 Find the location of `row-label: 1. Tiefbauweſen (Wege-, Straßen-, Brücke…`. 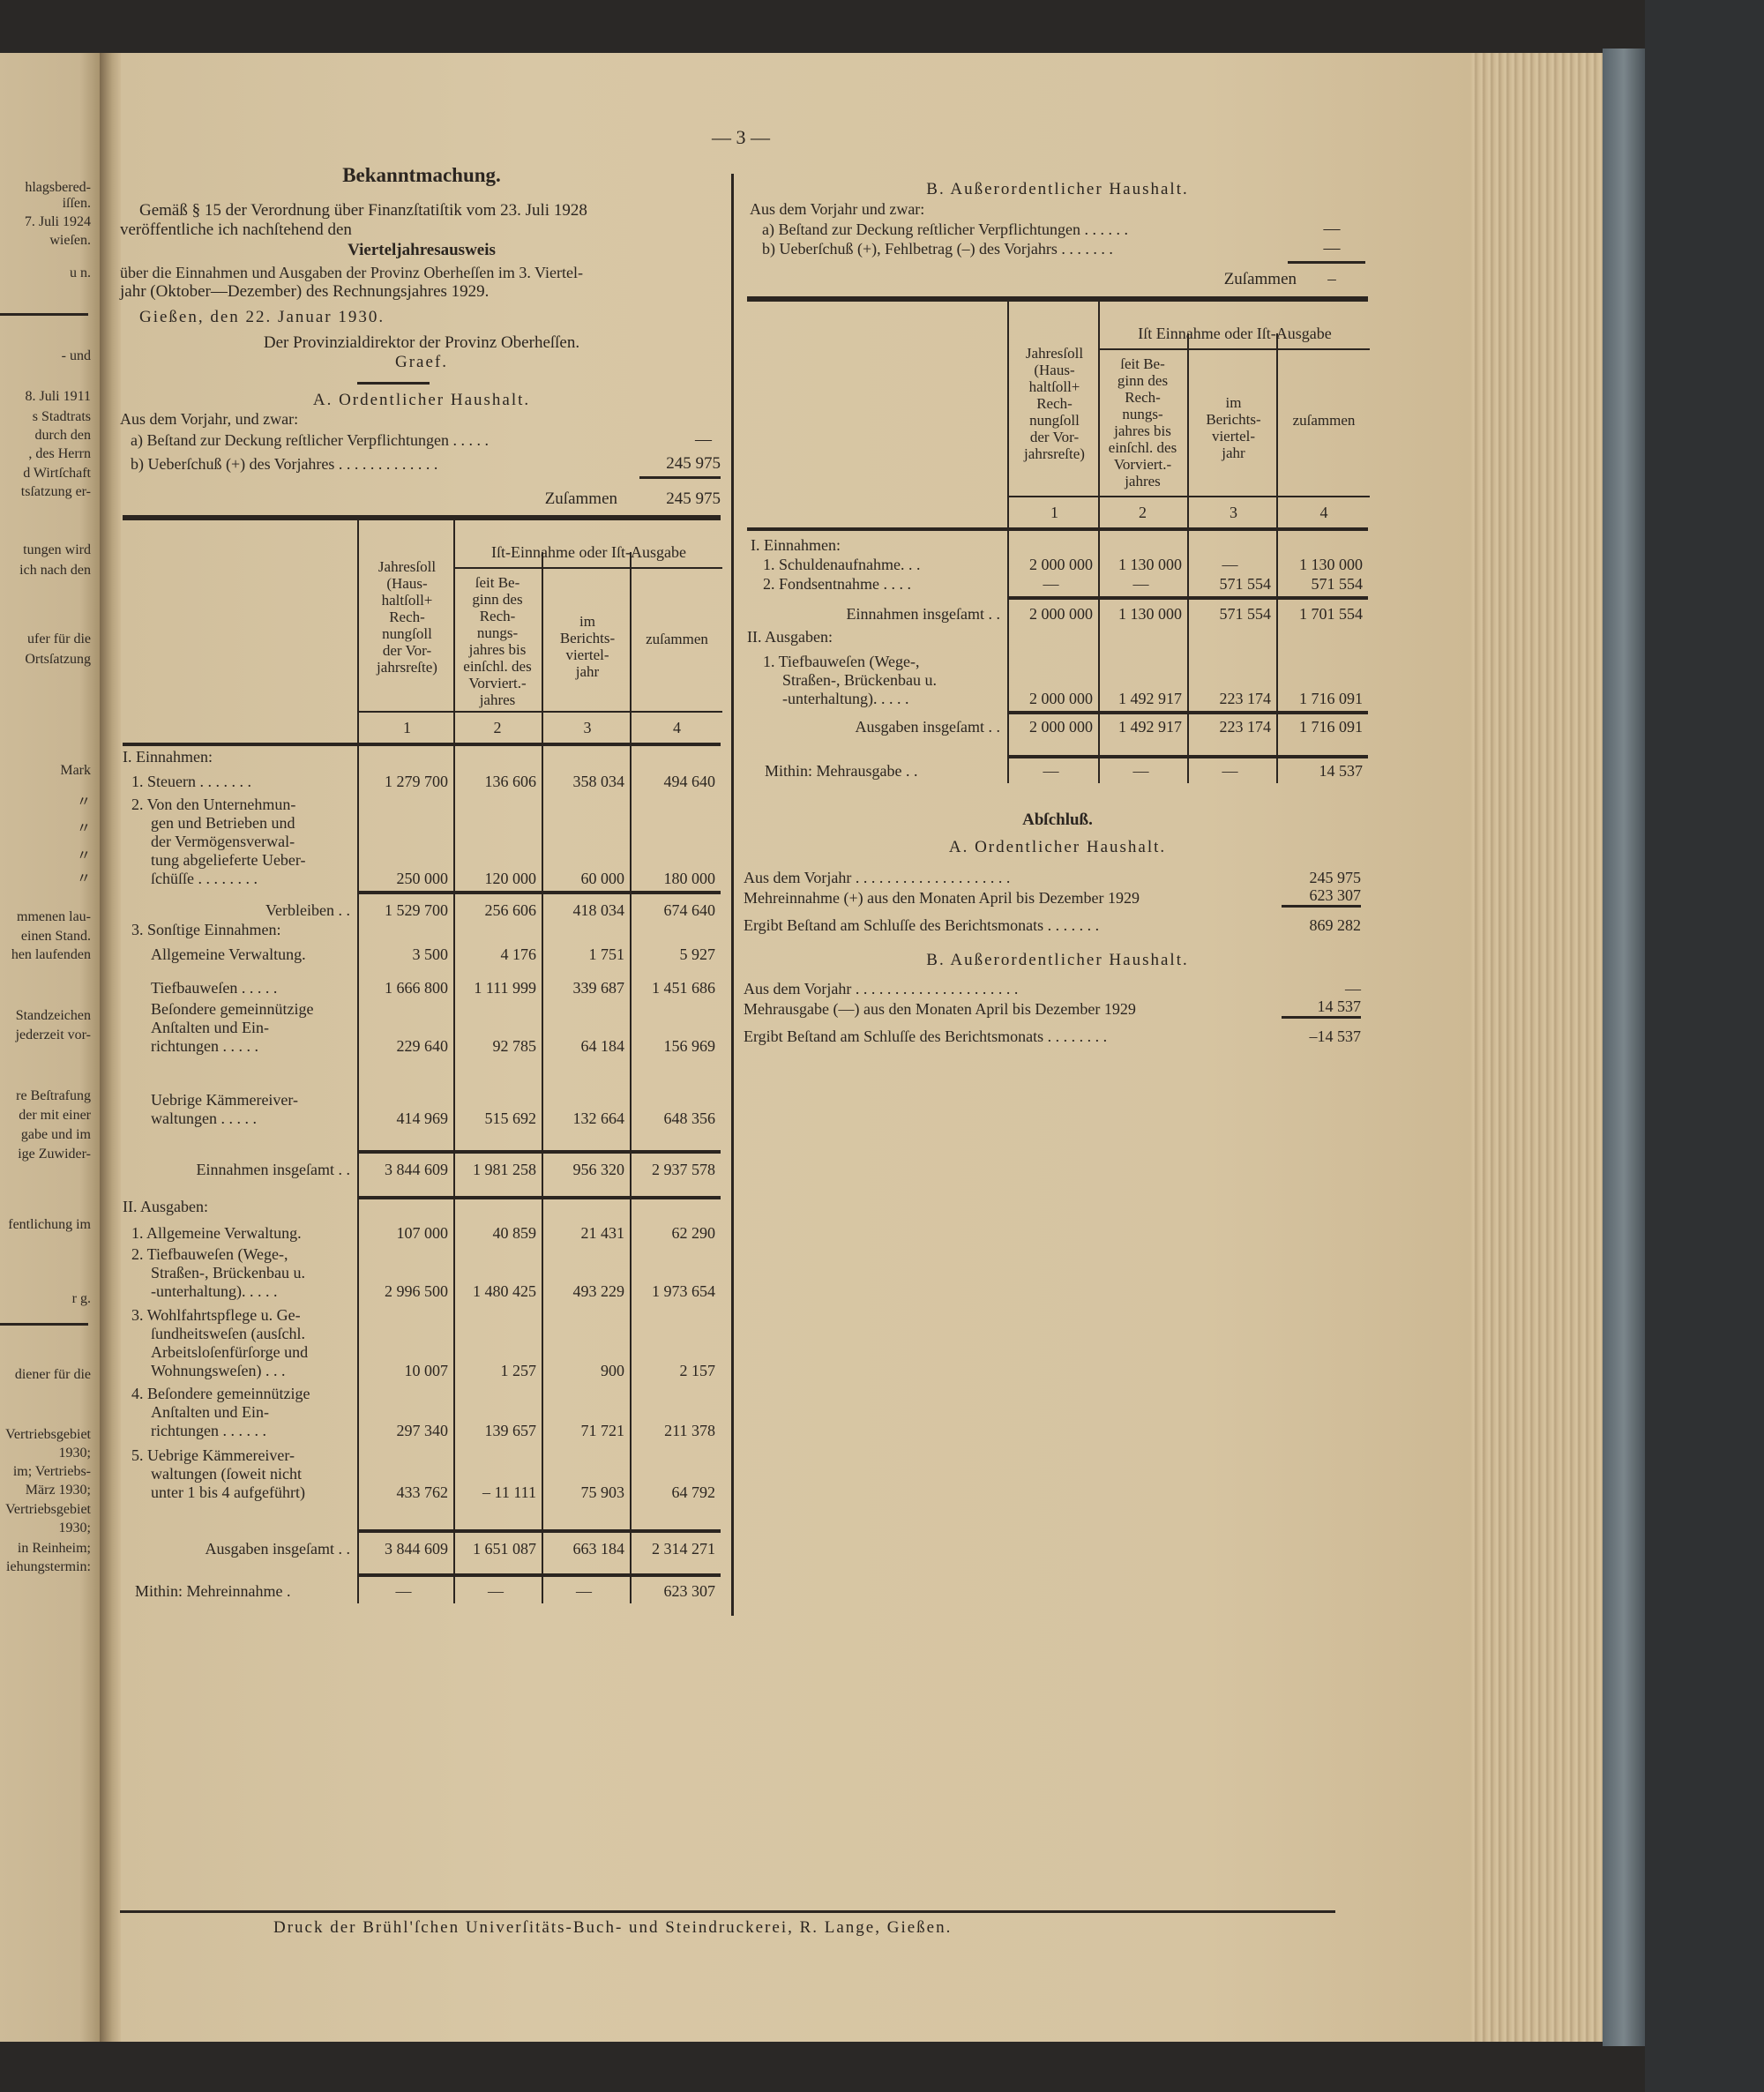

row-label: 1. Tiefbauweſen (Wege-, Straßen-, Brücke… is located at coordinates (877, 680).